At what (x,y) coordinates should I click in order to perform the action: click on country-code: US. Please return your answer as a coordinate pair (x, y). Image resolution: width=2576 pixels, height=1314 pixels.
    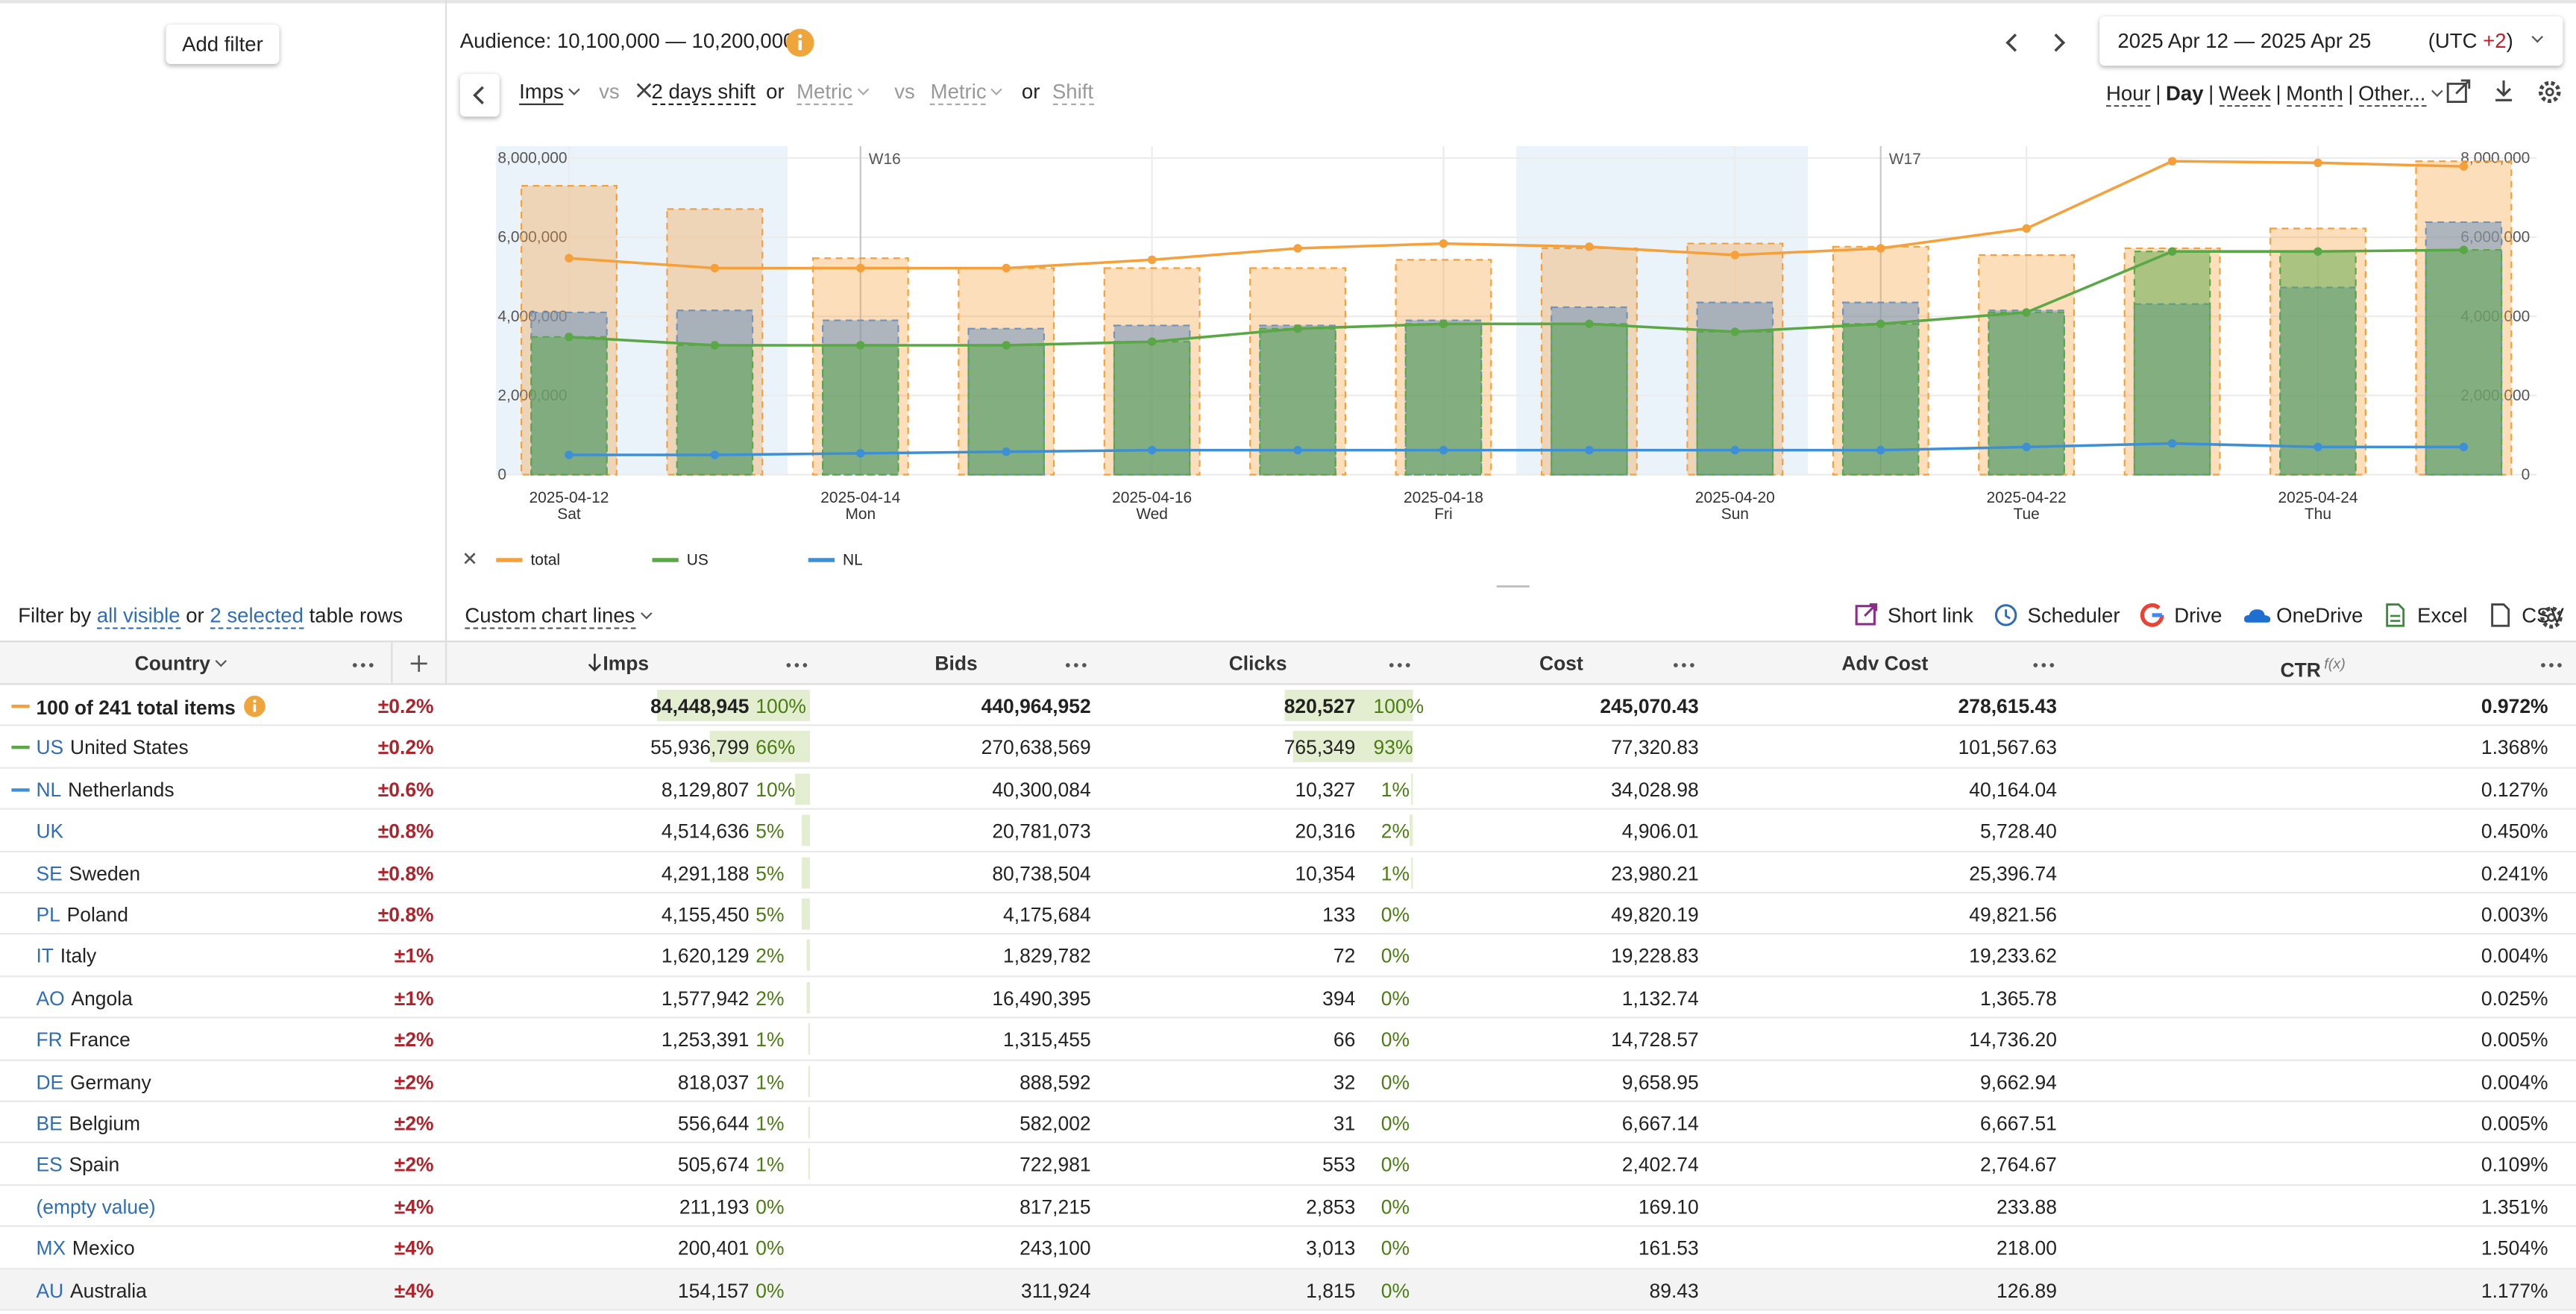
    Looking at the image, I should click on (50, 748).